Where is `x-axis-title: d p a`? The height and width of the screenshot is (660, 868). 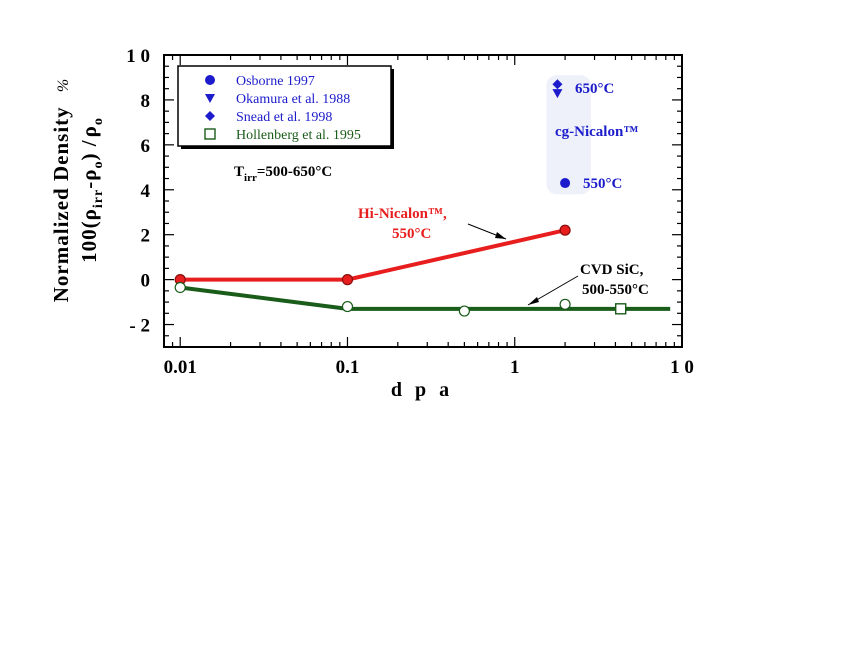 x-axis-title: d p a is located at coordinates (422, 390).